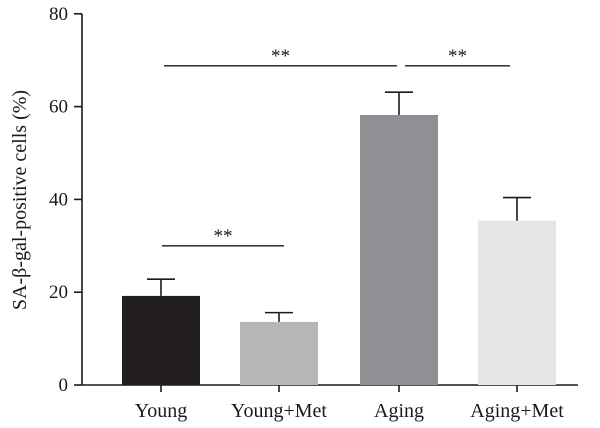  I want to click on x-tick-label: Aging, so click(399, 411).